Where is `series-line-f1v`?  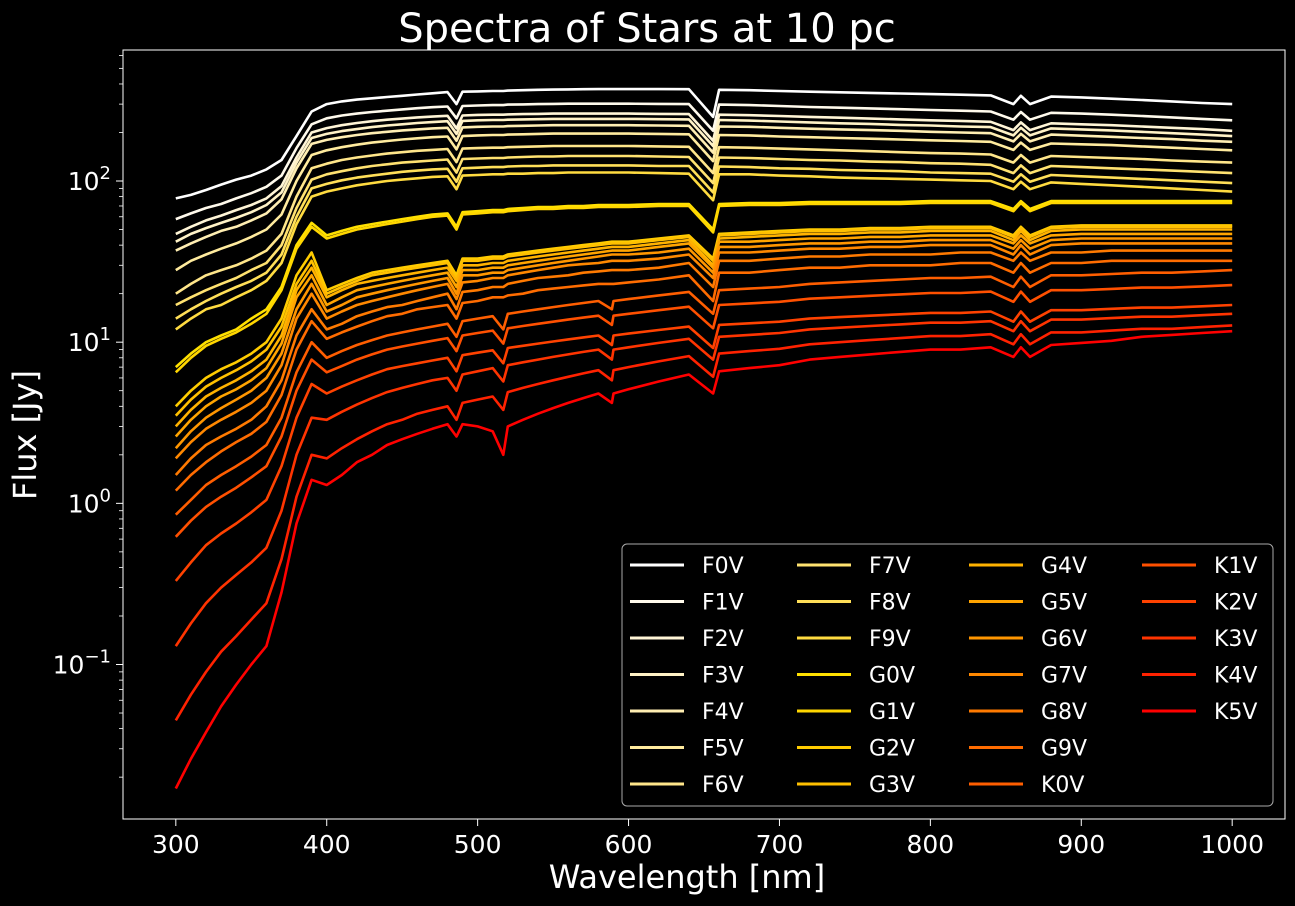 series-line-f1v is located at coordinates (704, 161).